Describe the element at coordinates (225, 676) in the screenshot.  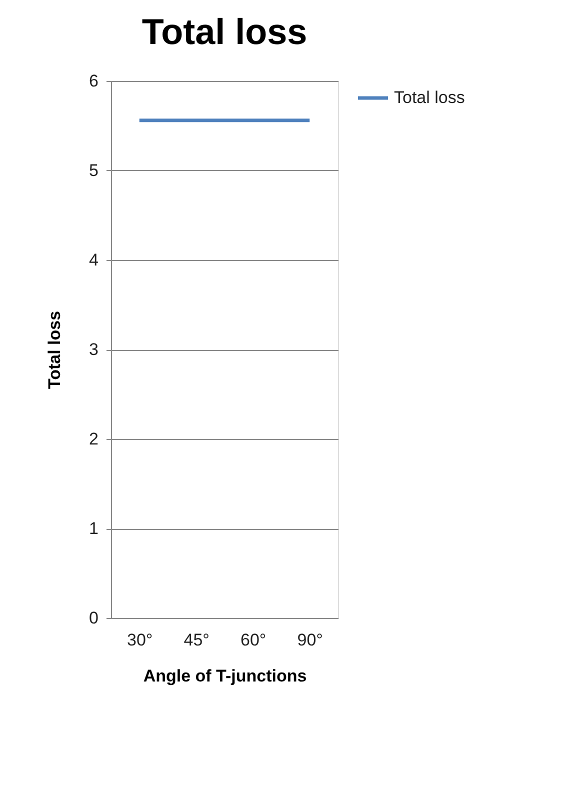
I see `x-axis-title: Angle of T-junctions` at that location.